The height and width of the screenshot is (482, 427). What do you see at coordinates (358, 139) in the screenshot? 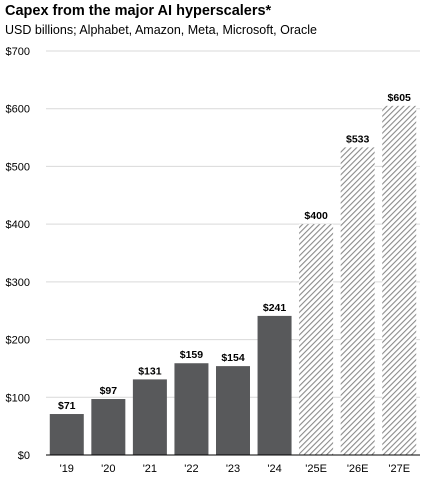
I see `data-label: $533` at bounding box center [358, 139].